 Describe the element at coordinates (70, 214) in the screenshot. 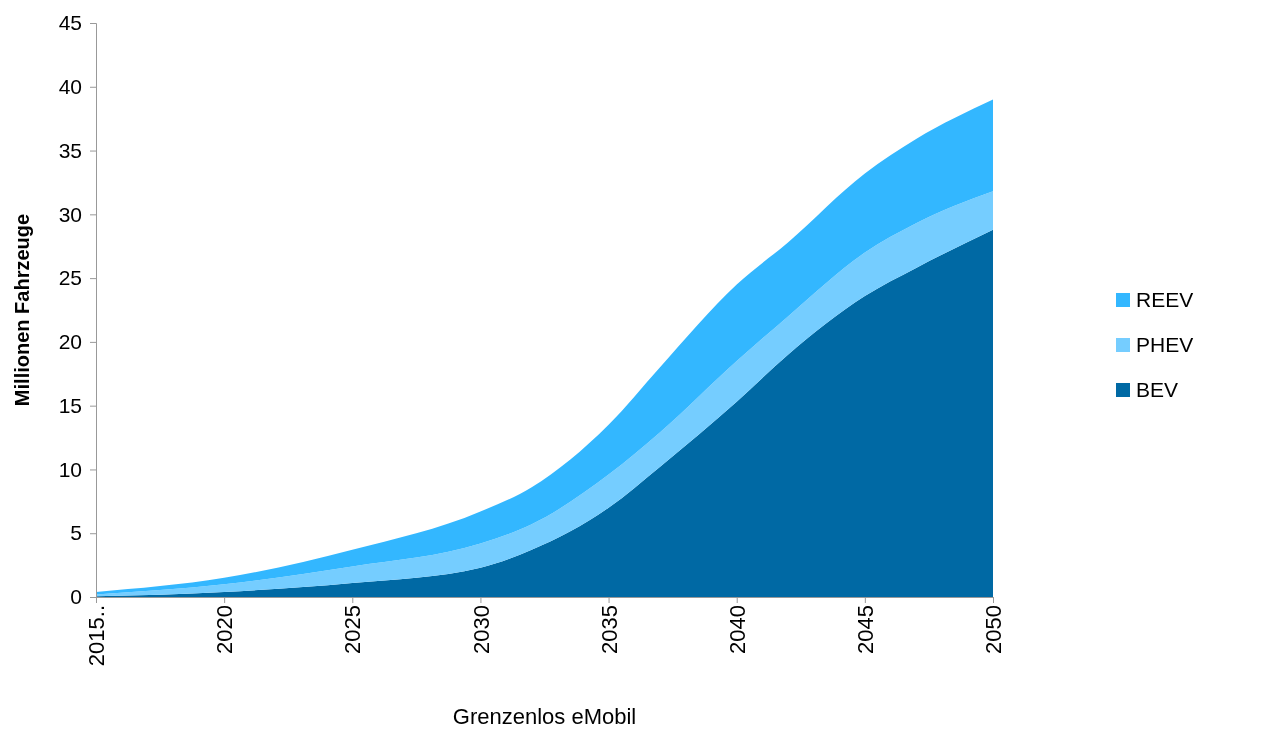

I see `y-tick-label: 30` at that location.